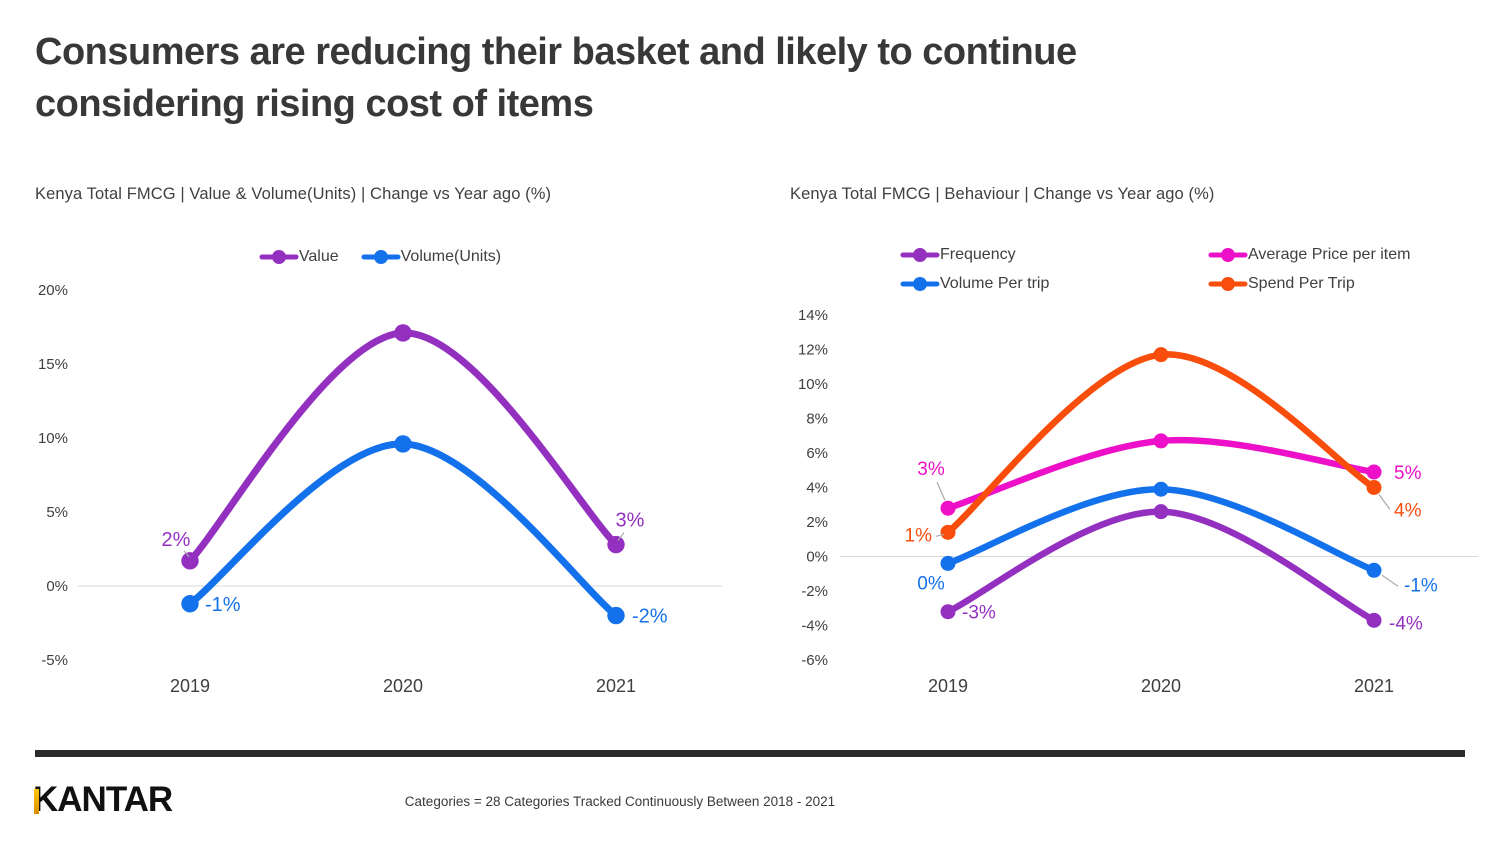 The image size is (1500, 847). Describe the element at coordinates (57, 512) in the screenshot. I see `y-axis-tick-label: 5%` at that location.